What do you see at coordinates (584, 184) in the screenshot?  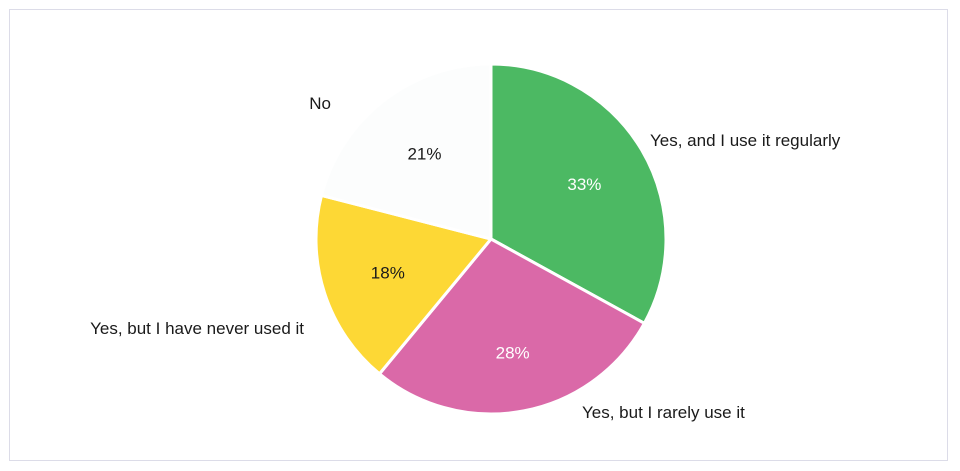 I see `pie-value-label: 33%` at bounding box center [584, 184].